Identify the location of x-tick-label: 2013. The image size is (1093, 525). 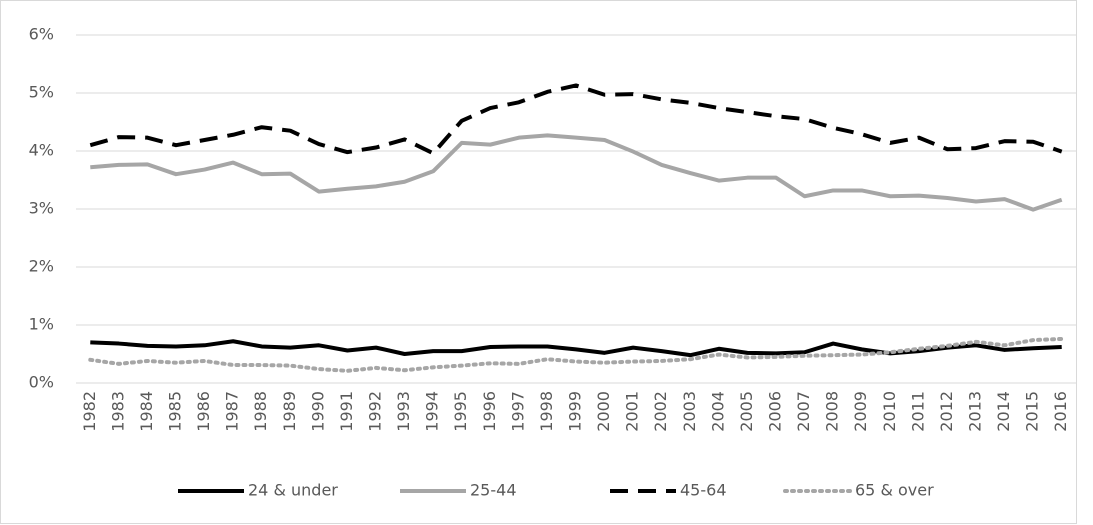
(975, 411).